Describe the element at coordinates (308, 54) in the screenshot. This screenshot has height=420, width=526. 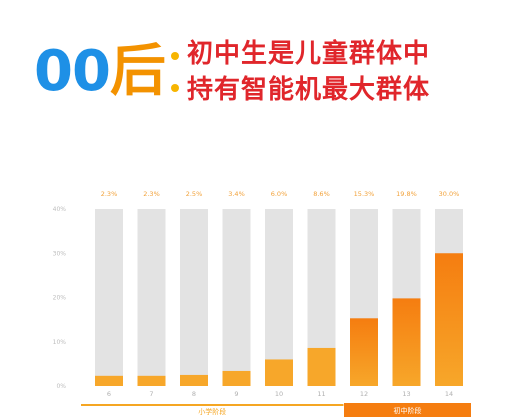
I see `headline-line-1: 初中生是儿童群体中` at that location.